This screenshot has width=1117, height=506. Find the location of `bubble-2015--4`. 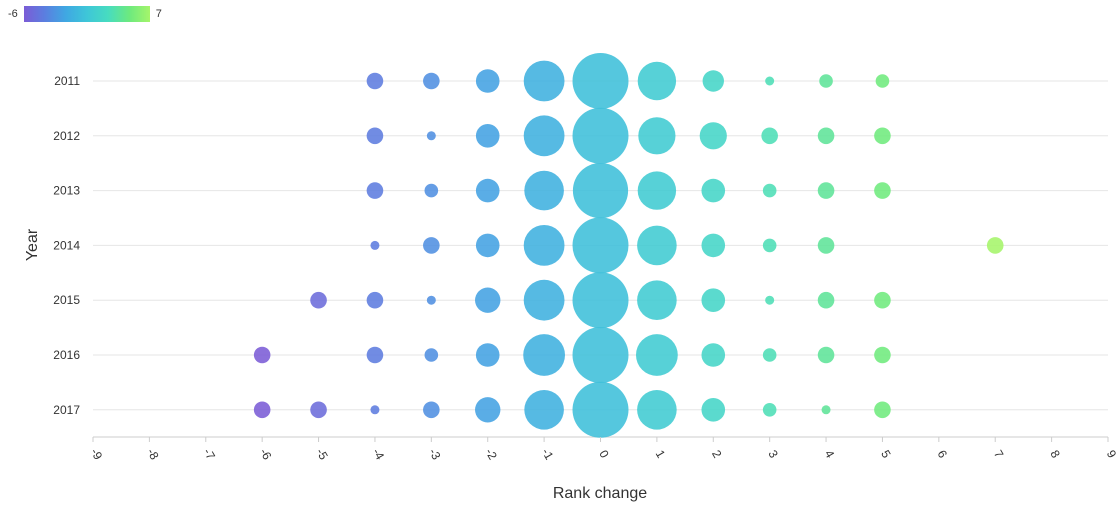

bubble-2015--4 is located at coordinates (375, 300).